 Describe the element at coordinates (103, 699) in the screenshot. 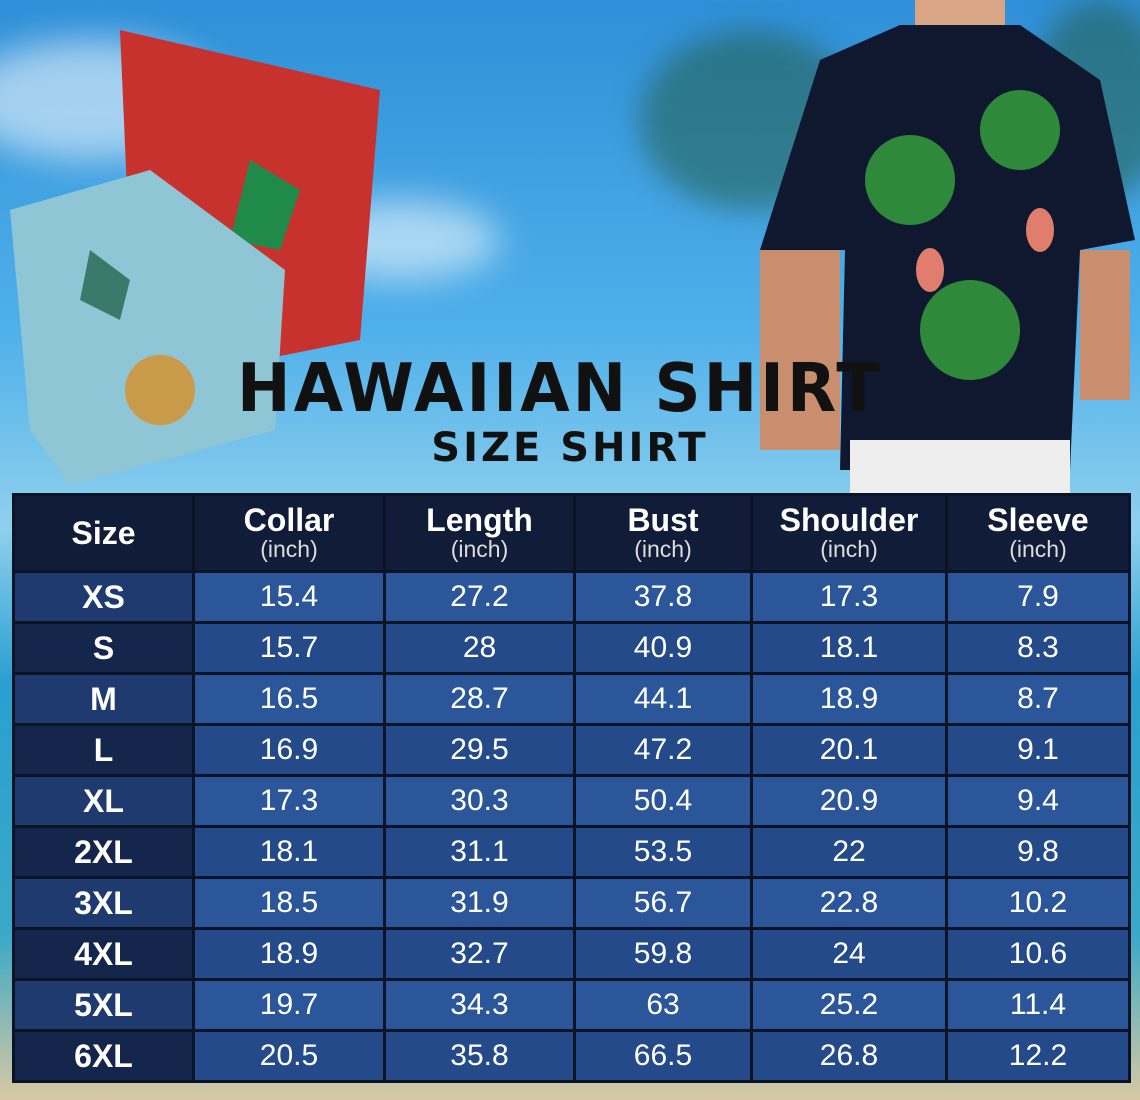

I see `size-cell: M` at that location.